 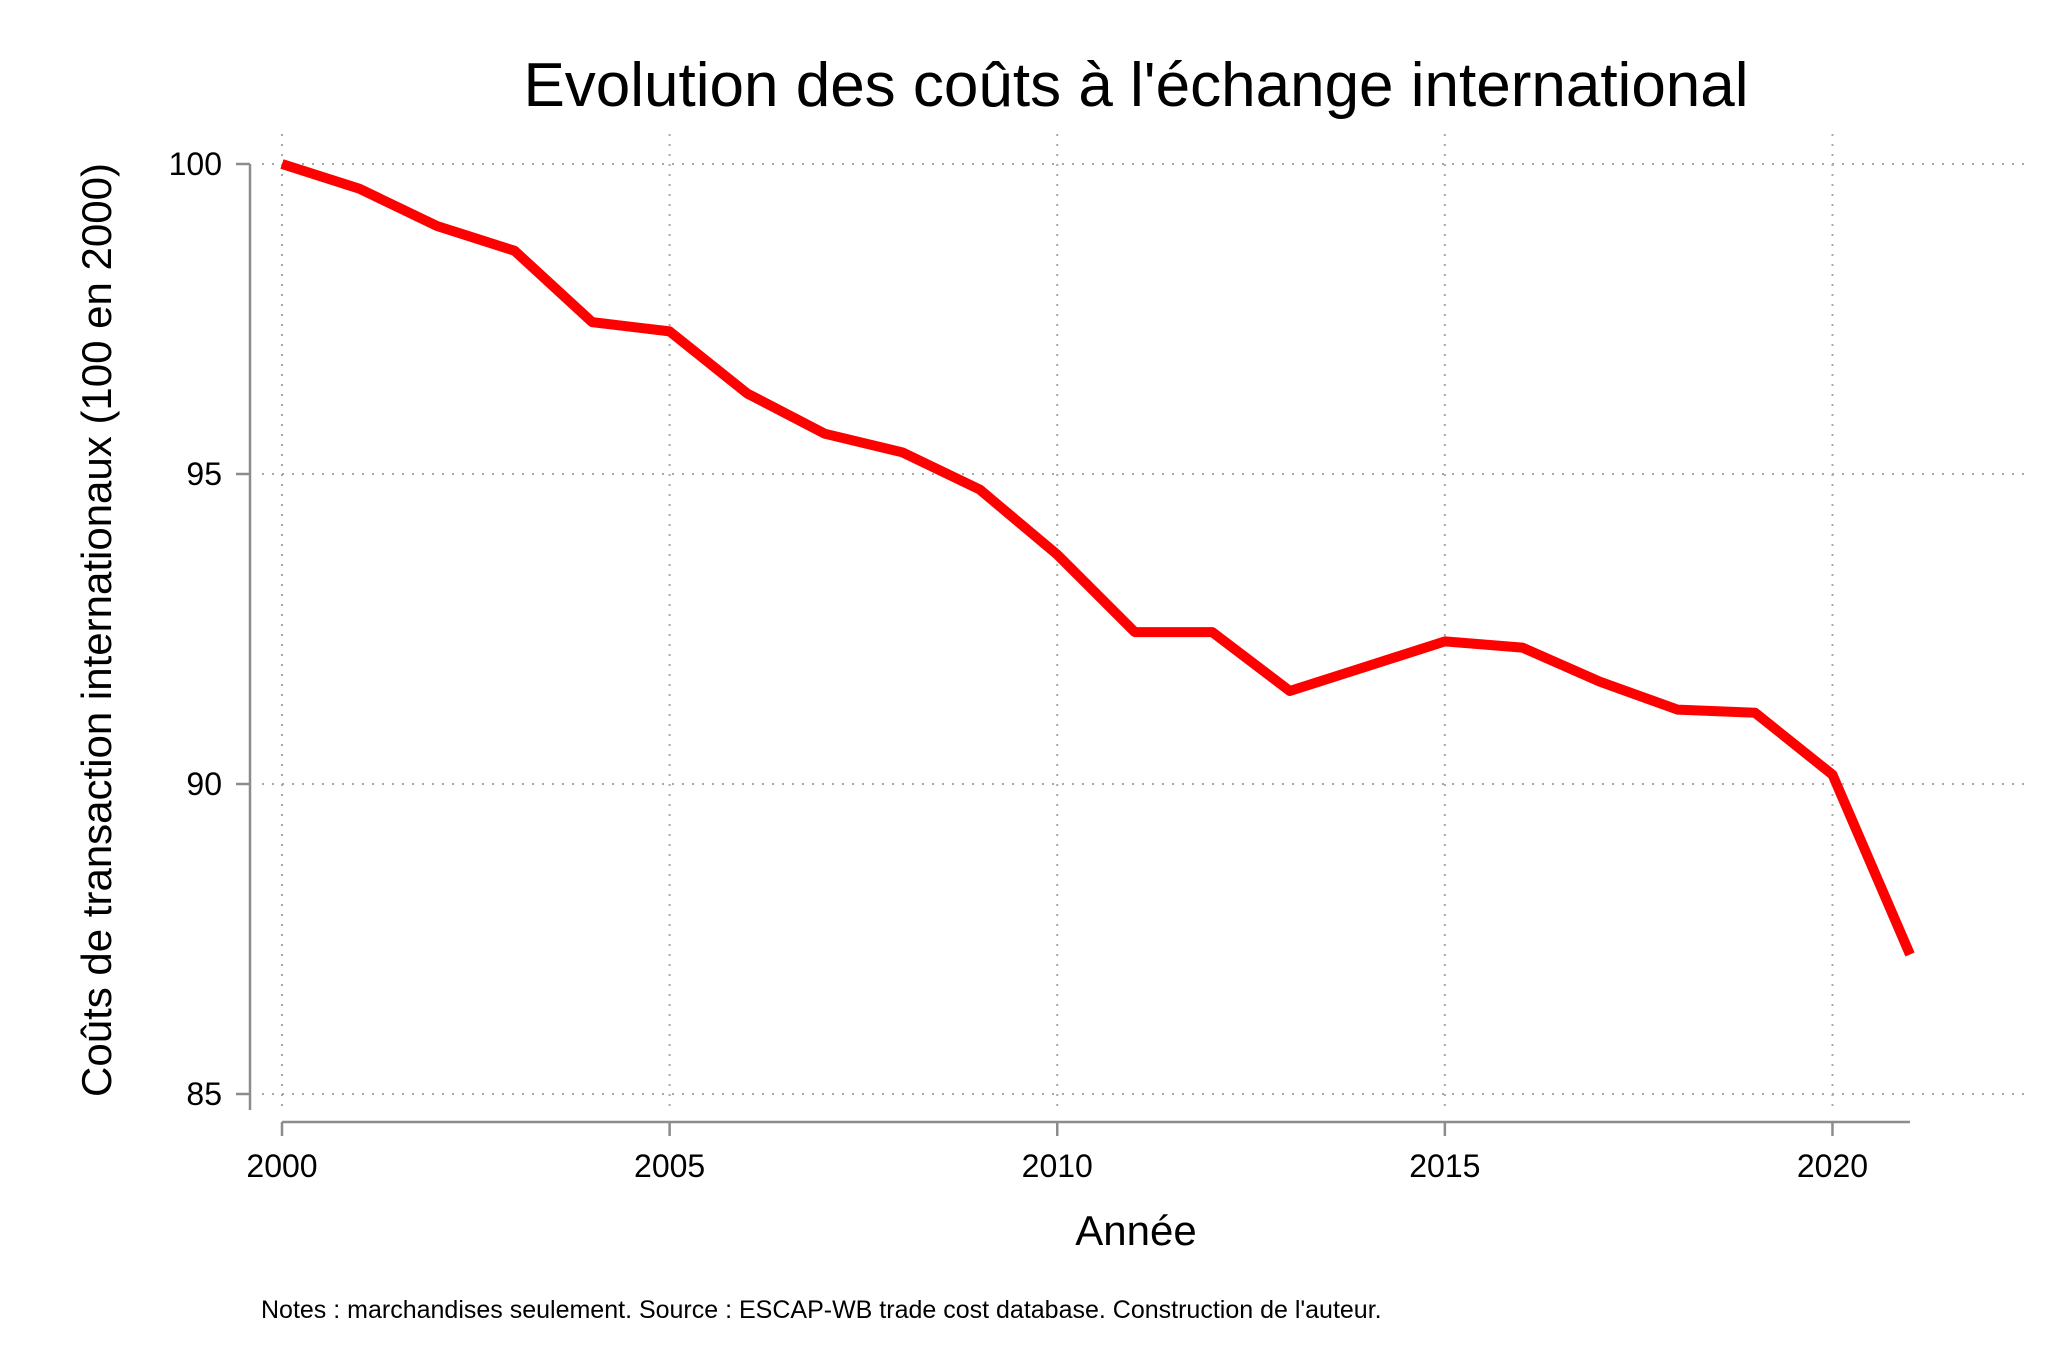 What do you see at coordinates (669, 1166) in the screenshot?
I see `x-tick-label: 2005` at bounding box center [669, 1166].